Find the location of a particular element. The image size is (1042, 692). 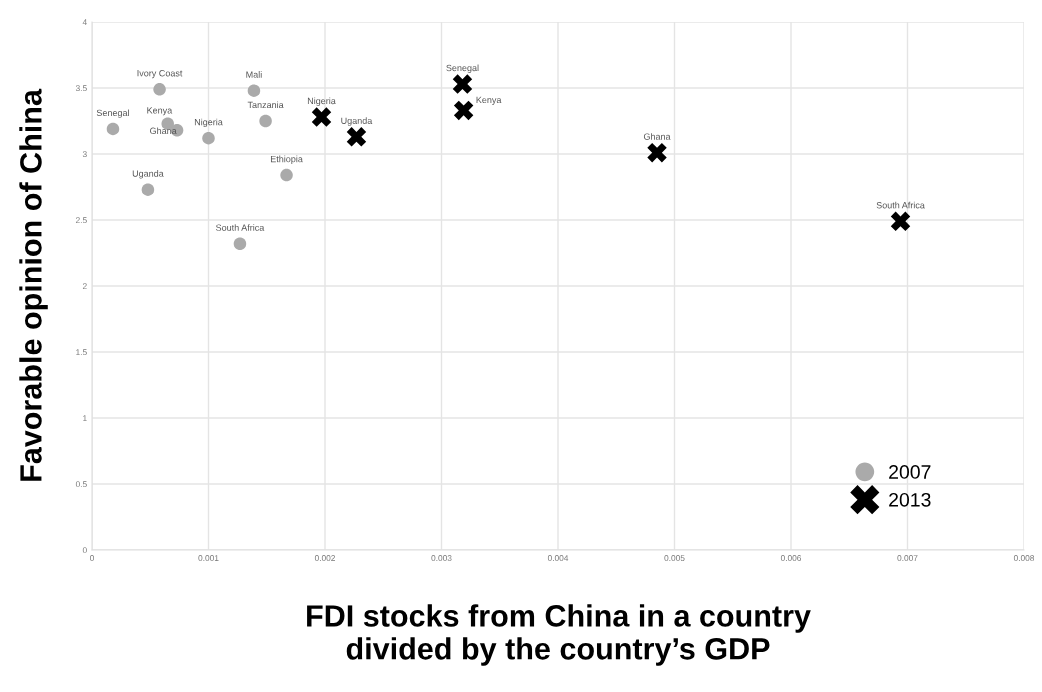

y-tick-label: 3 is located at coordinates (84, 154).